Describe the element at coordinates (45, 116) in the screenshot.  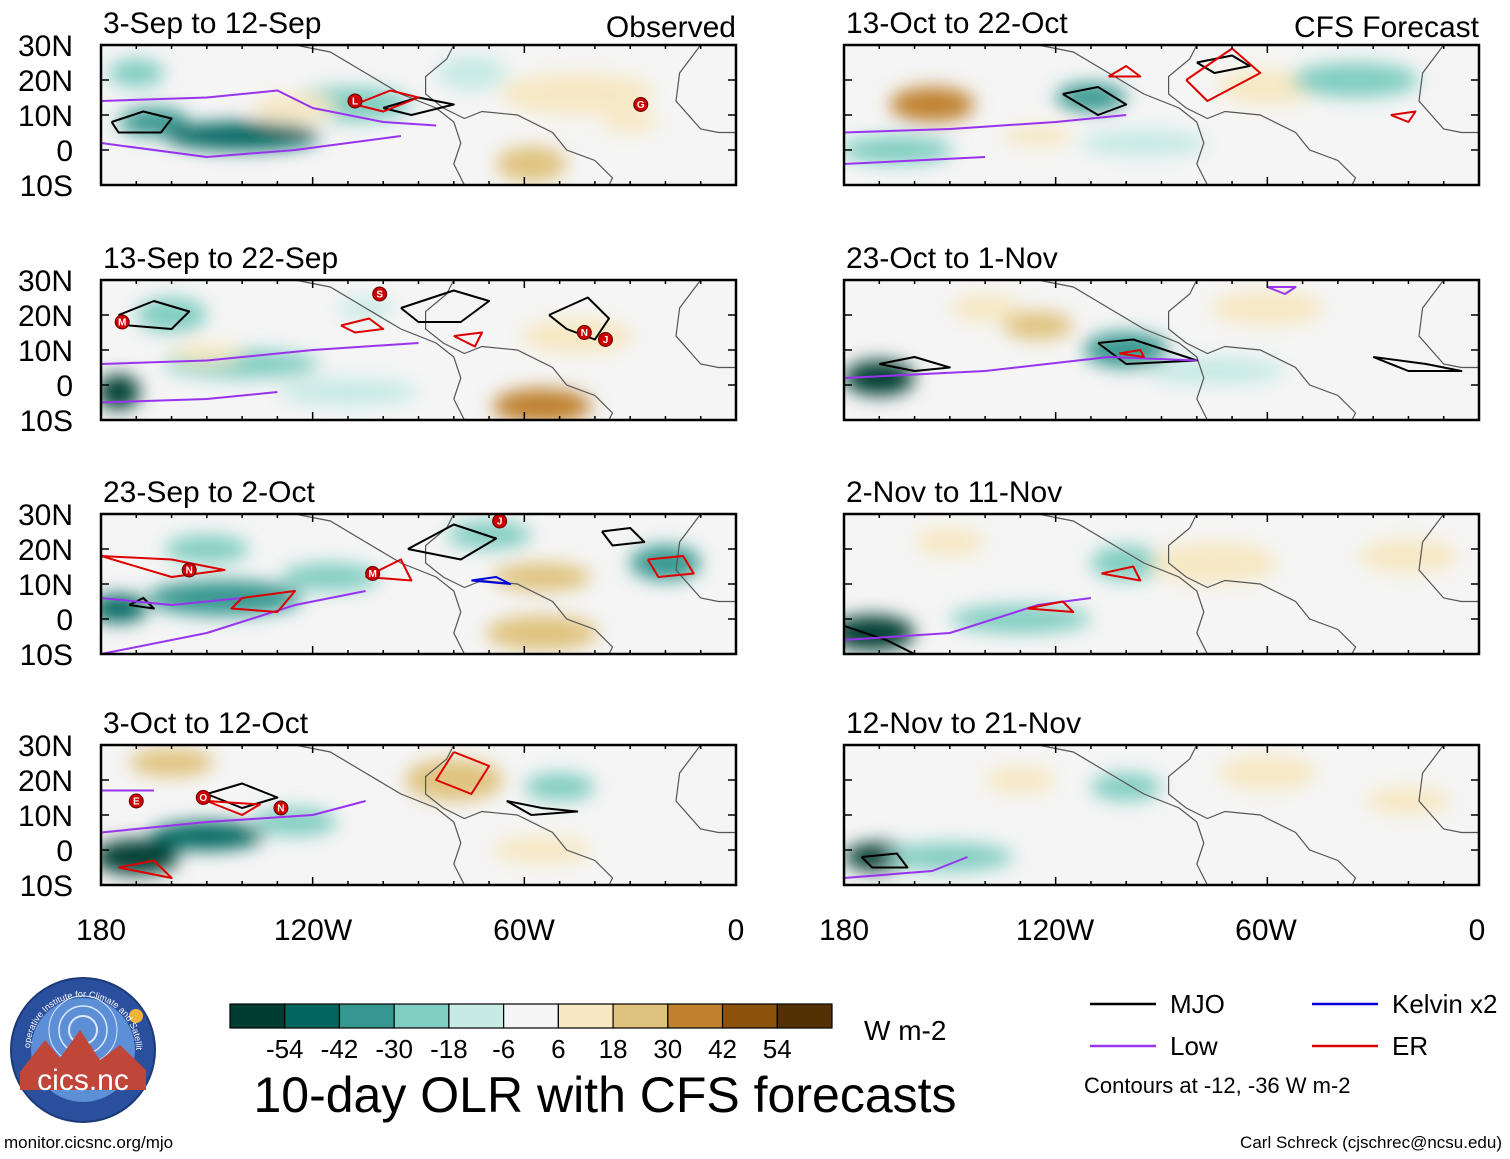
I see `lat-tick: 10N` at that location.